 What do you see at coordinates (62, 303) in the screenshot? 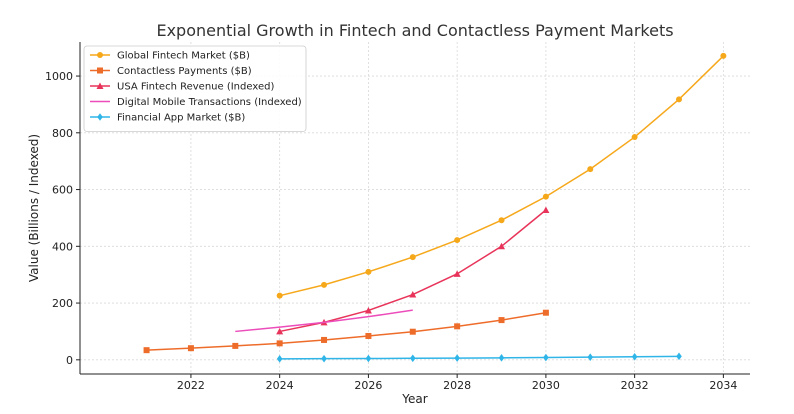
I see `y-tick-label: 200` at bounding box center [62, 303].